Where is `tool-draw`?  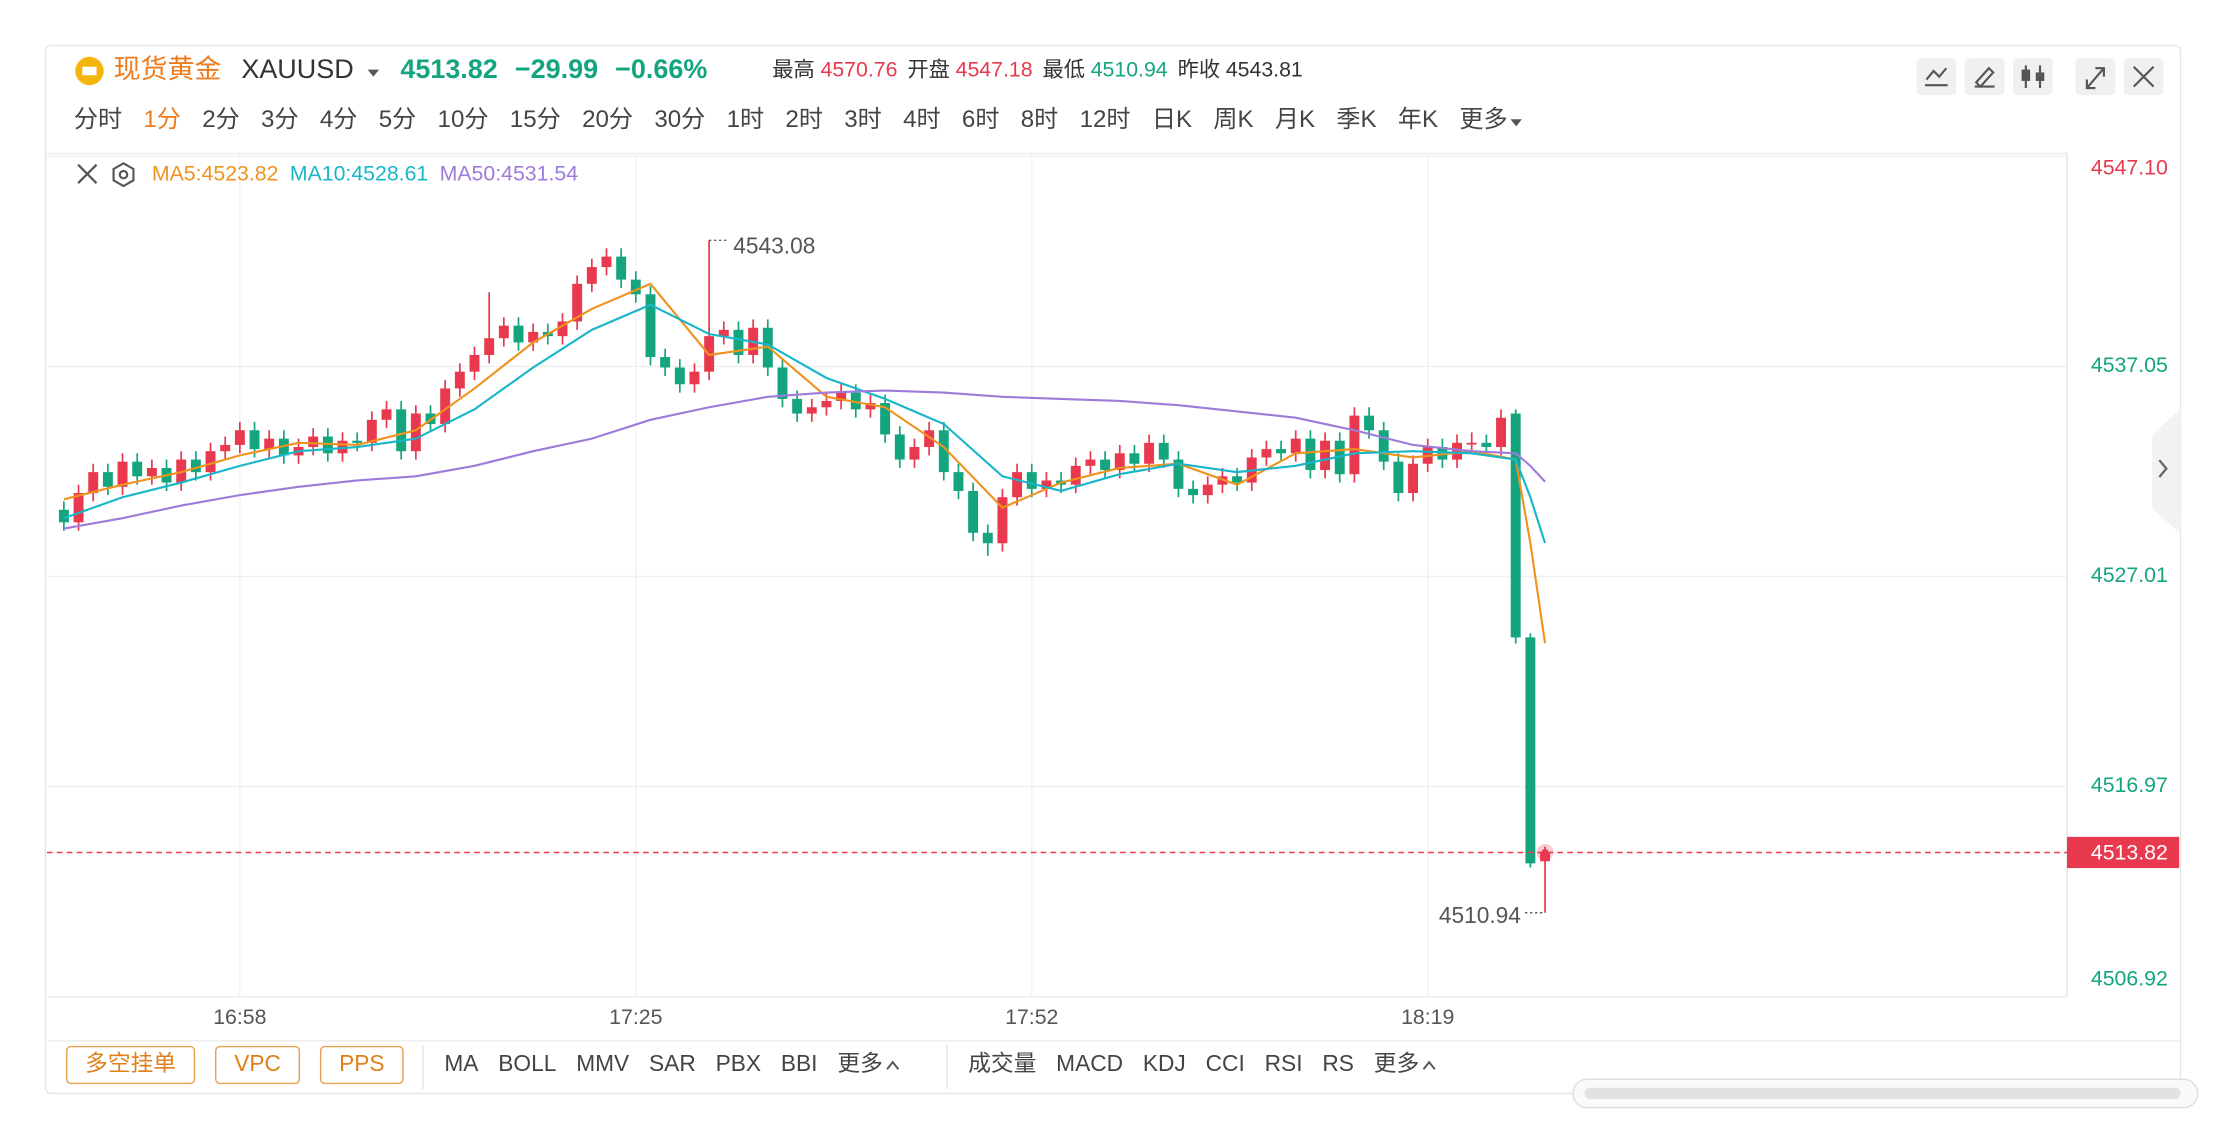
tool-draw is located at coordinates (1984, 77).